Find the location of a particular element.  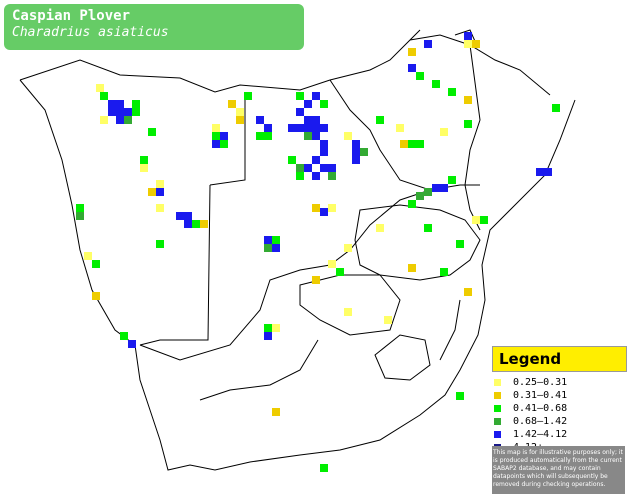

legend-item: 0.68–1.42 is located at coordinates (560, 421).